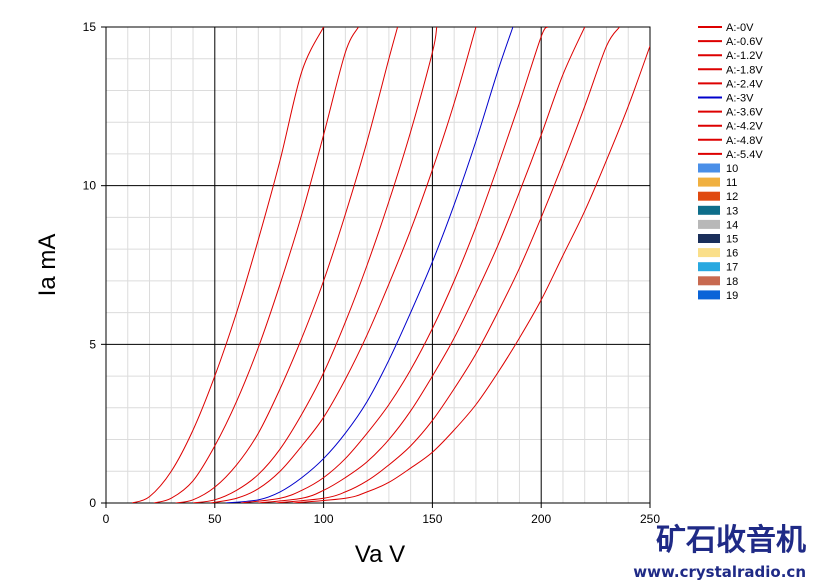 This screenshot has width=813, height=582. Describe the element at coordinates (731, 540) in the screenshot. I see `watermark-brand: 矿石收音机` at that location.